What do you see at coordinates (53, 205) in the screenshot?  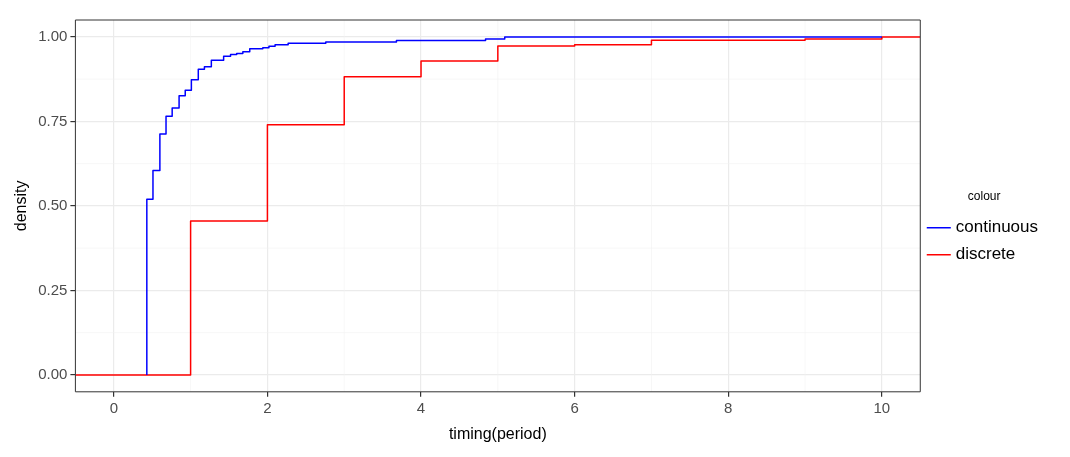 I see `y-tick-label: 0.50` at bounding box center [53, 205].